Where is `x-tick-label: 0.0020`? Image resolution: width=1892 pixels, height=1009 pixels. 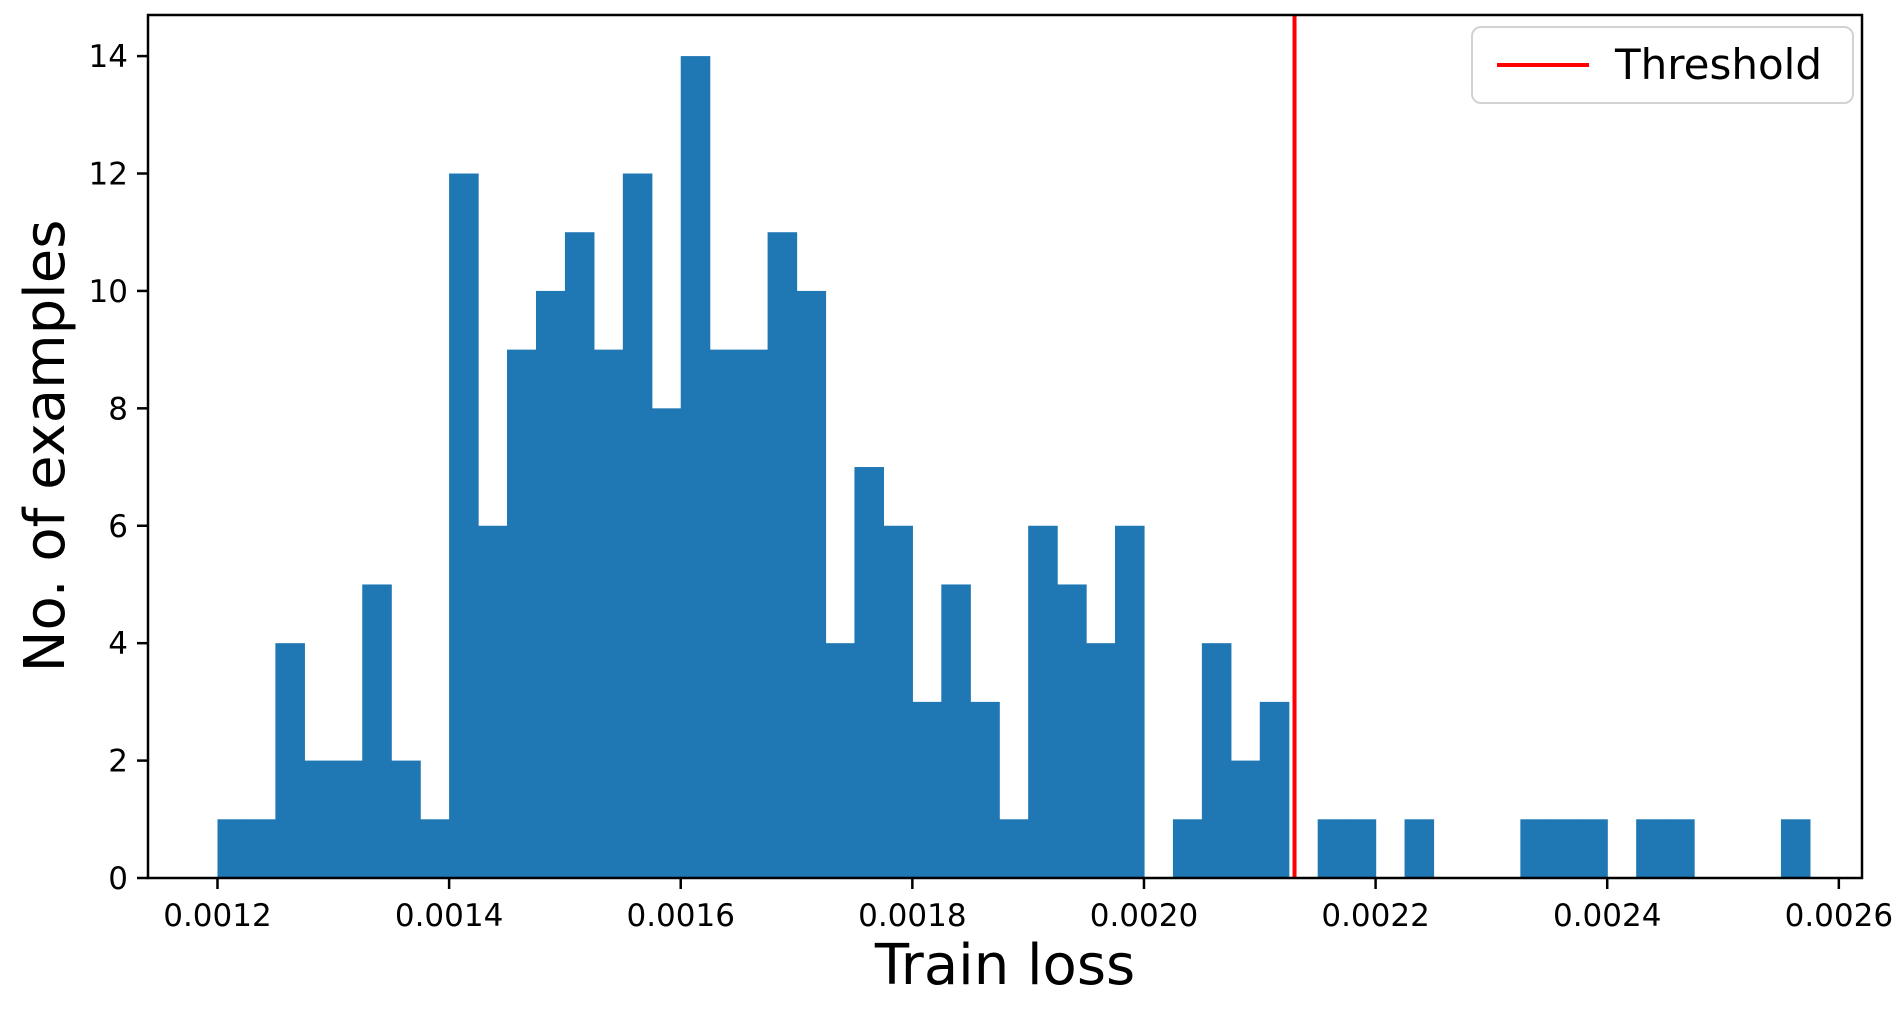 x-tick-label: 0.0020 is located at coordinates (1144, 916).